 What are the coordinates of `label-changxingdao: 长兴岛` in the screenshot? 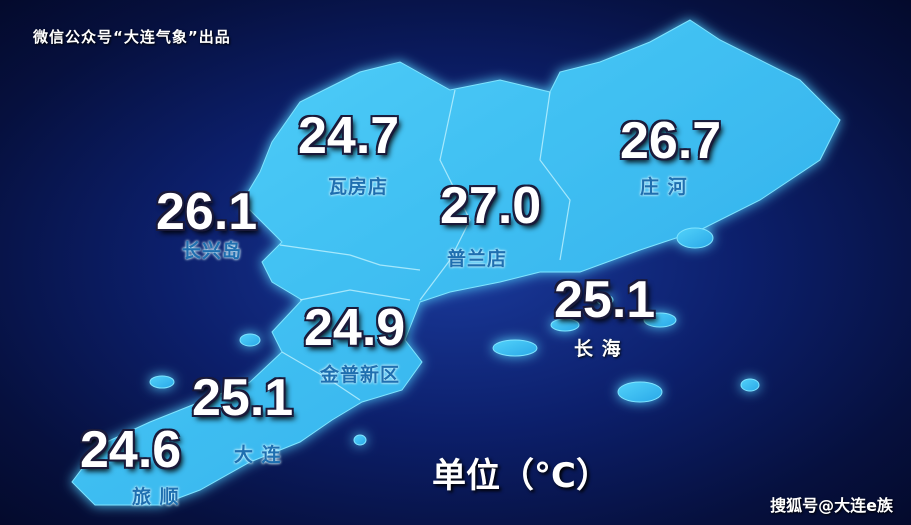 It's located at (212, 251).